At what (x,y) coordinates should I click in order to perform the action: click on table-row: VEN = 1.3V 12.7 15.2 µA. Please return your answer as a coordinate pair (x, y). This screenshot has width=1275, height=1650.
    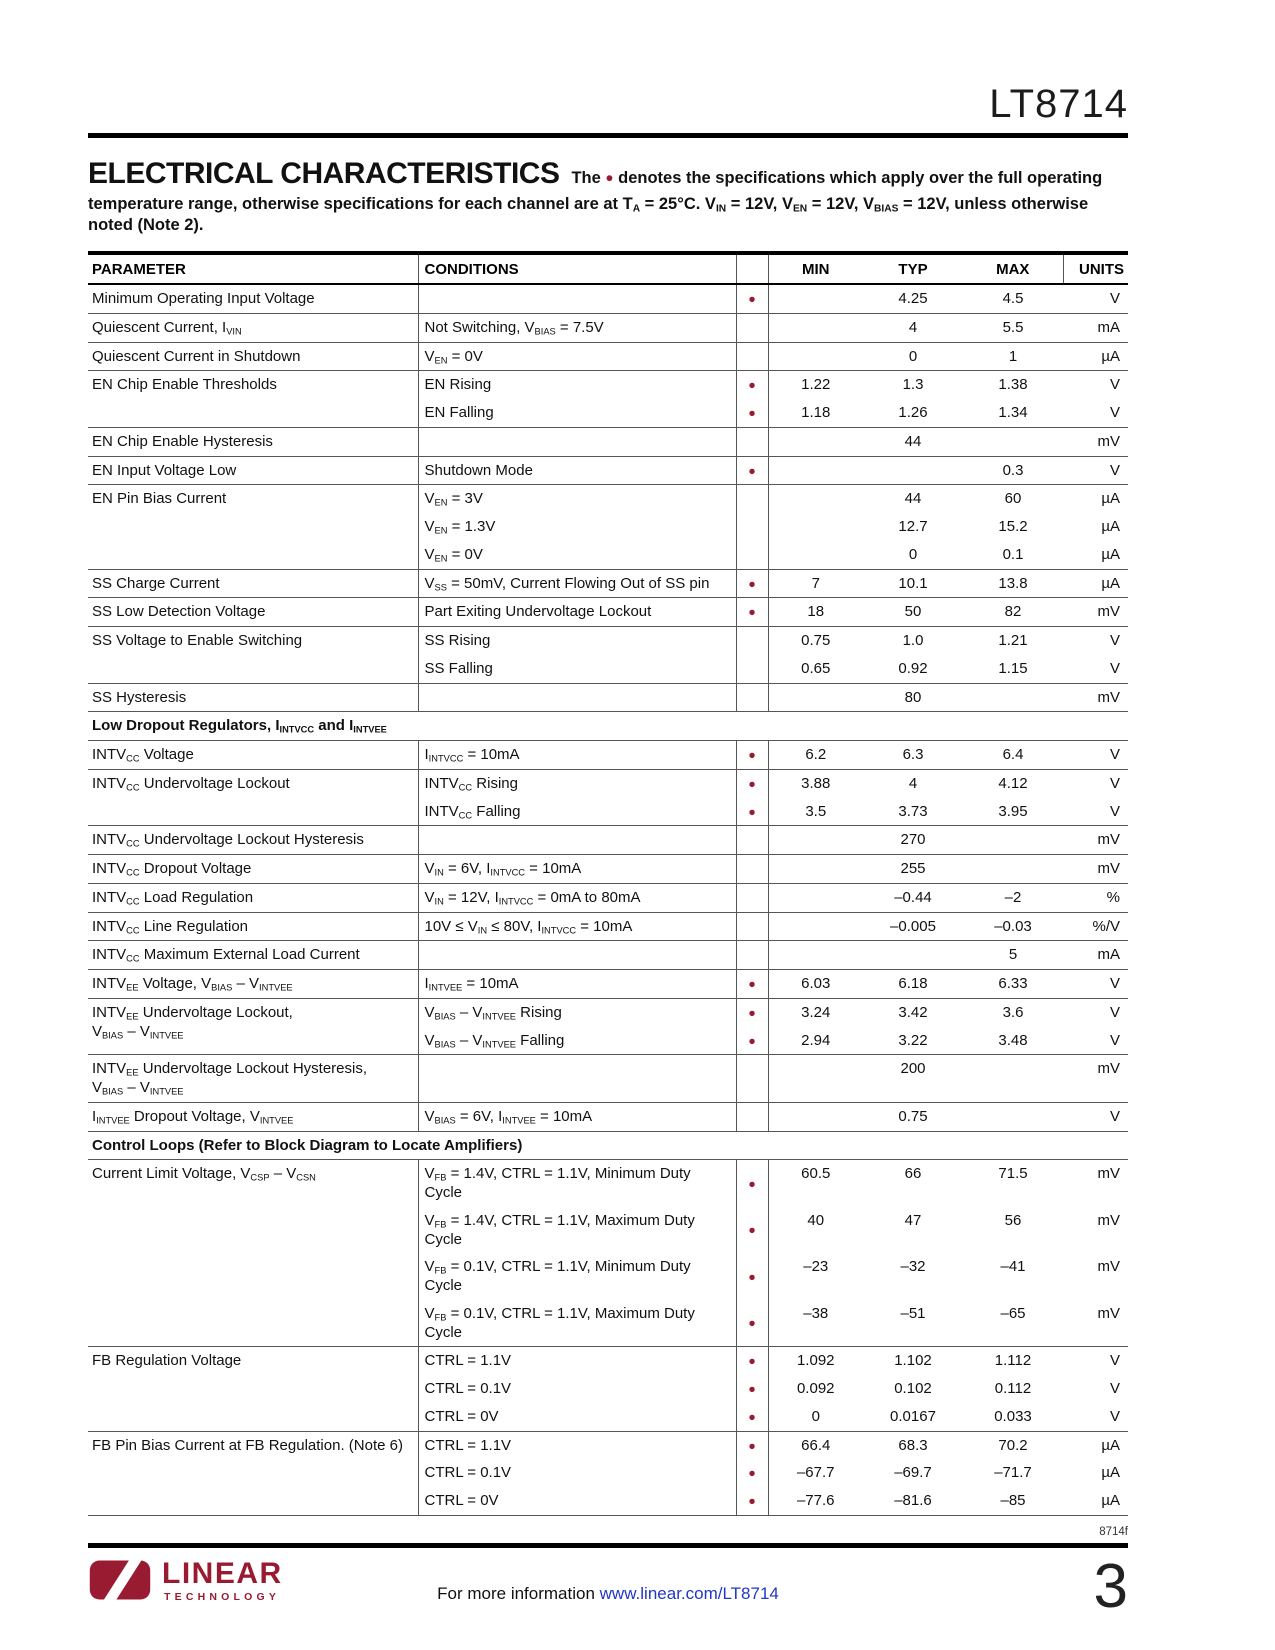
    Looking at the image, I should click on (608, 527).